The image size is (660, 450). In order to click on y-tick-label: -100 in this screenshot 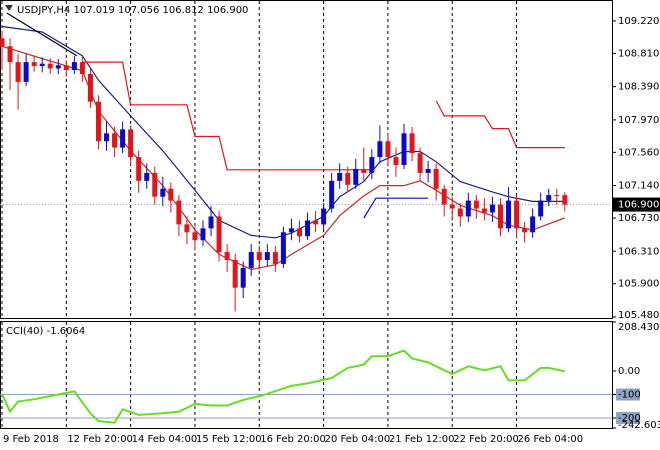, I will do `click(629, 394)`.